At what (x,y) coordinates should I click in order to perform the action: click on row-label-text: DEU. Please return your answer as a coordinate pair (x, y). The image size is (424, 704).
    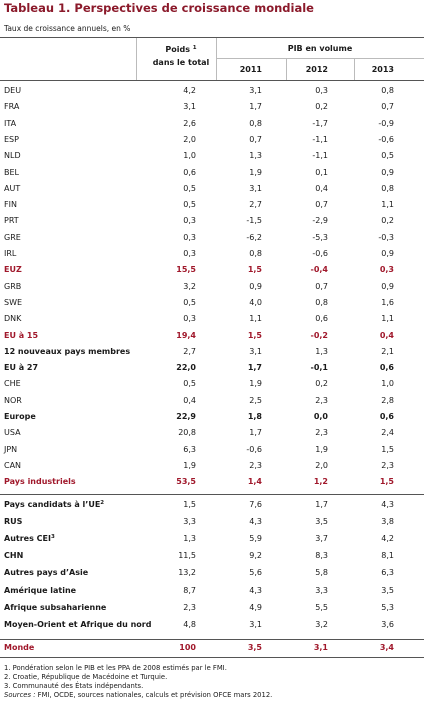
    Looking at the image, I should click on (13, 90).